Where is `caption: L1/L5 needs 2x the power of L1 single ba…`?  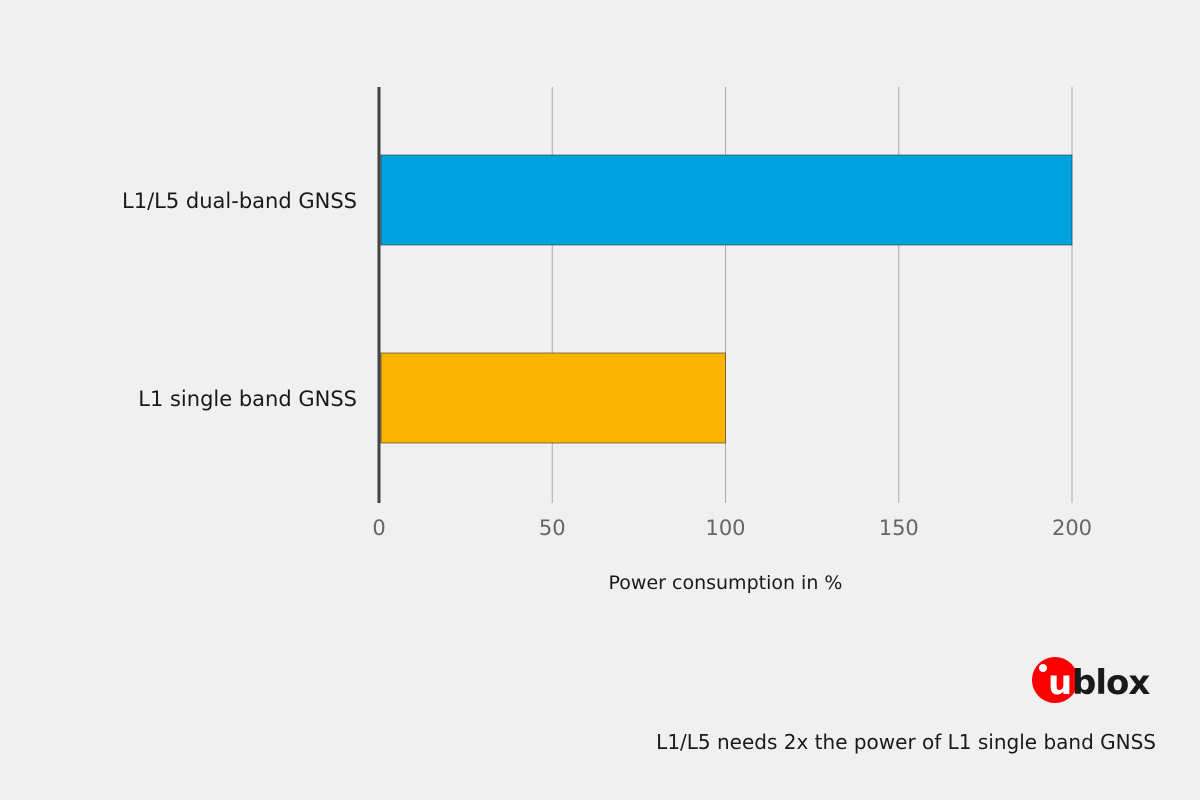 caption: L1/L5 needs 2x the power of L1 single ba… is located at coordinates (906, 742).